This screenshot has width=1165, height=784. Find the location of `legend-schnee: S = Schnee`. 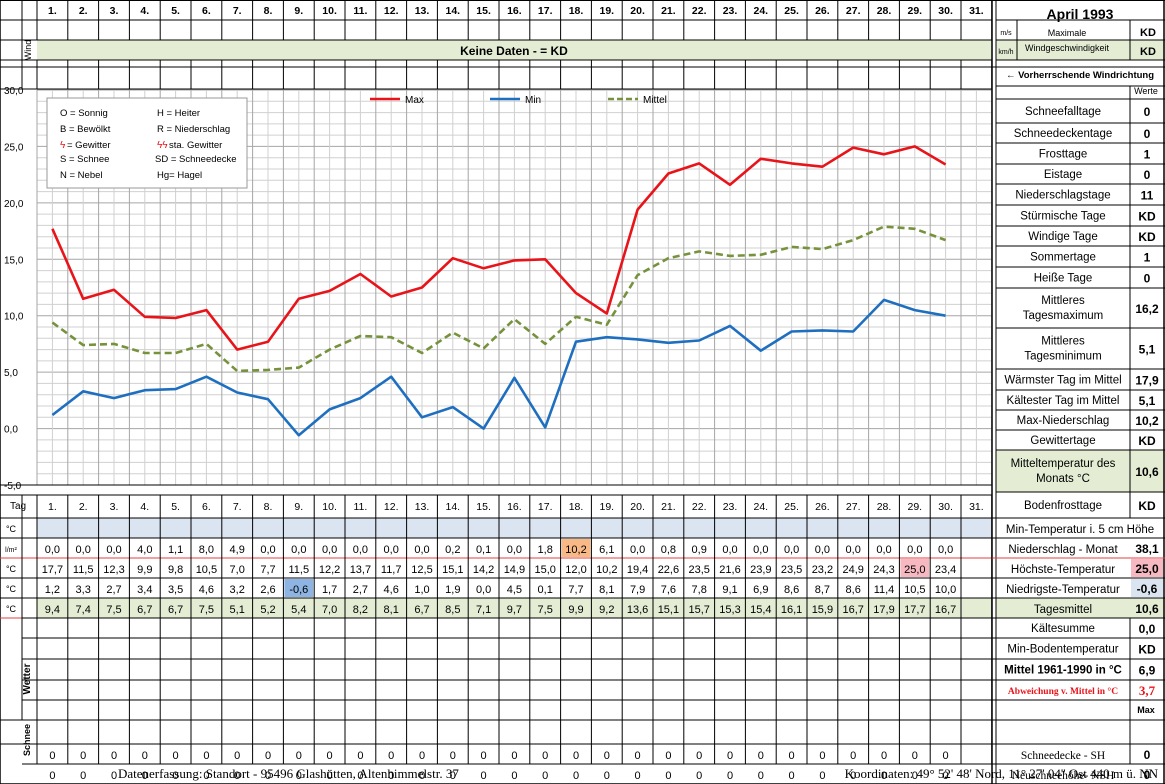

legend-schnee: S = Schnee is located at coordinates (84, 159).